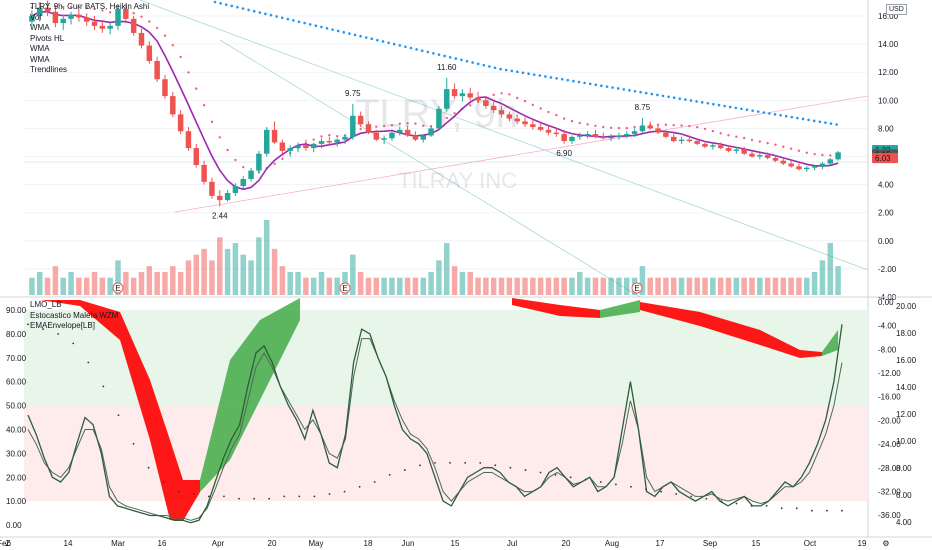 The image size is (932, 550). Describe the element at coordinates (49, 69) in the screenshot. I see `legend-item-trendlines: Trendlines` at that location.